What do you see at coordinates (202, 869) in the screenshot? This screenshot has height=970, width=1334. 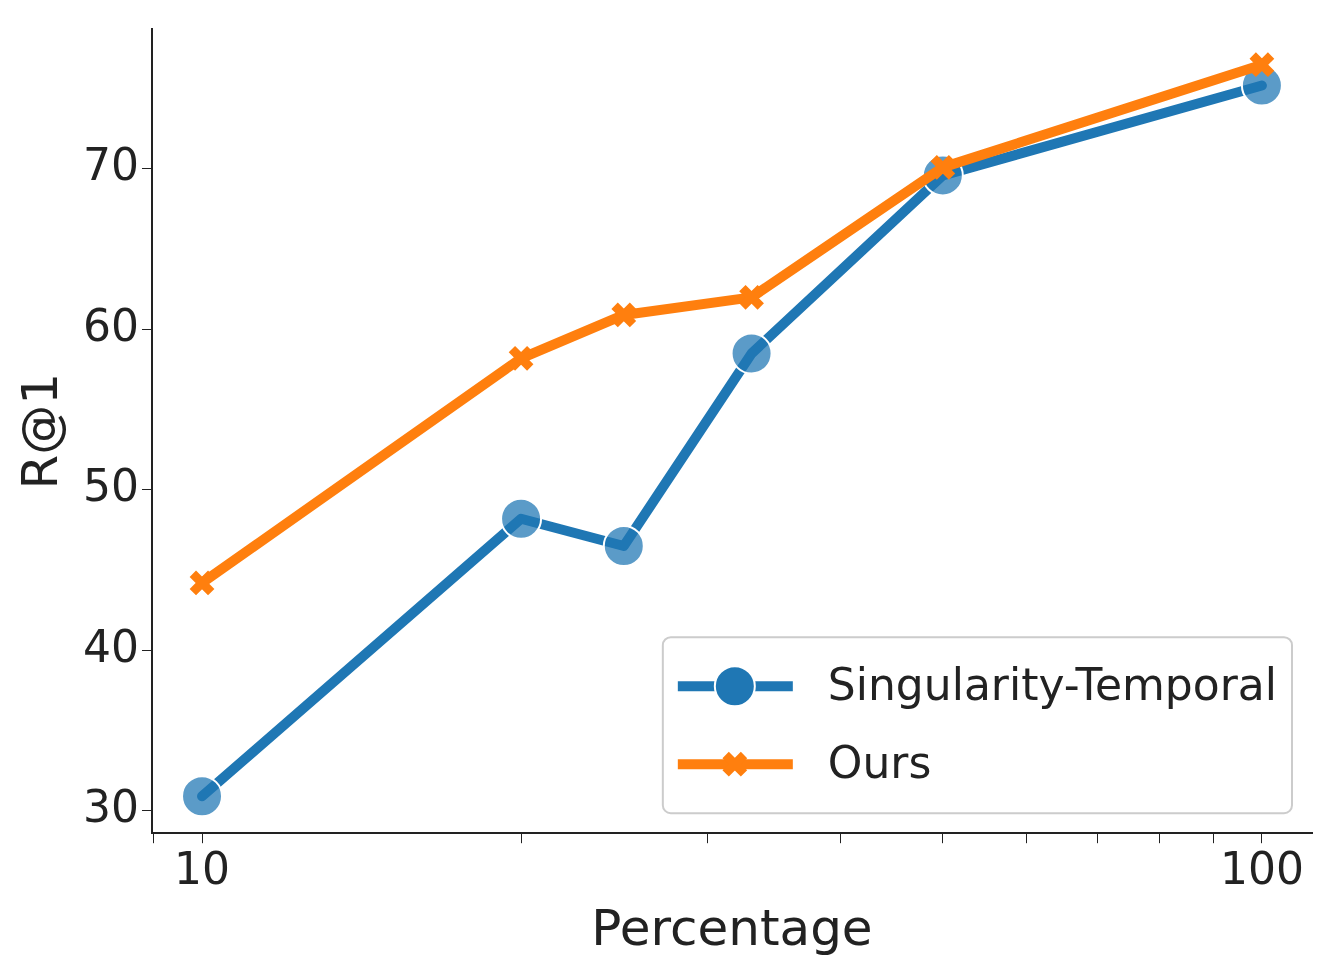 I see `x-tick-label: 10` at bounding box center [202, 869].